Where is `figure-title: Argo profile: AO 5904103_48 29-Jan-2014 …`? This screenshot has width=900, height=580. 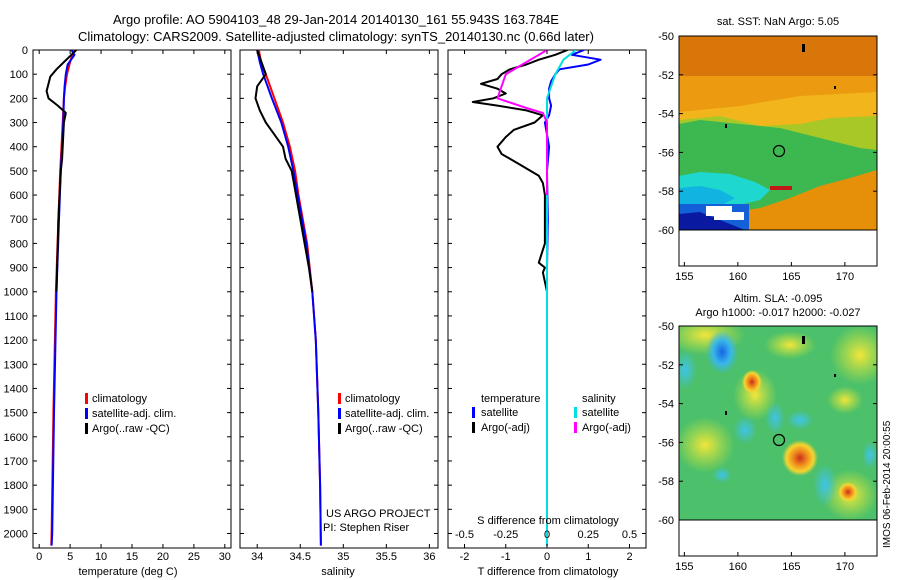 figure-title: Argo profile: AO 5904103_48 29-Jan-2014 … is located at coordinates (336, 19).